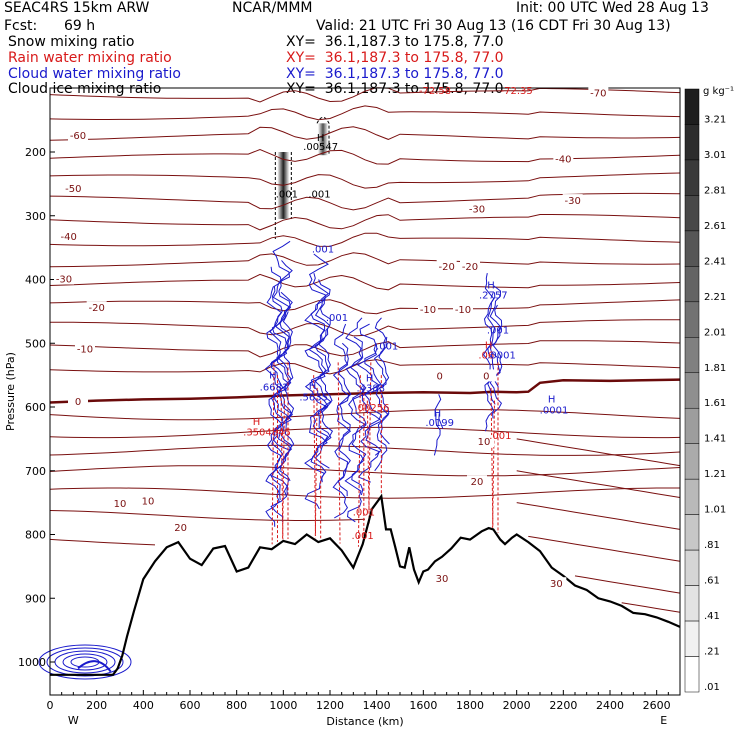 The height and width of the screenshot is (740, 740). Describe the element at coordinates (94, 74) in the screenshot. I see `field-cloud-name: Cloud water mixing ratio` at that location.